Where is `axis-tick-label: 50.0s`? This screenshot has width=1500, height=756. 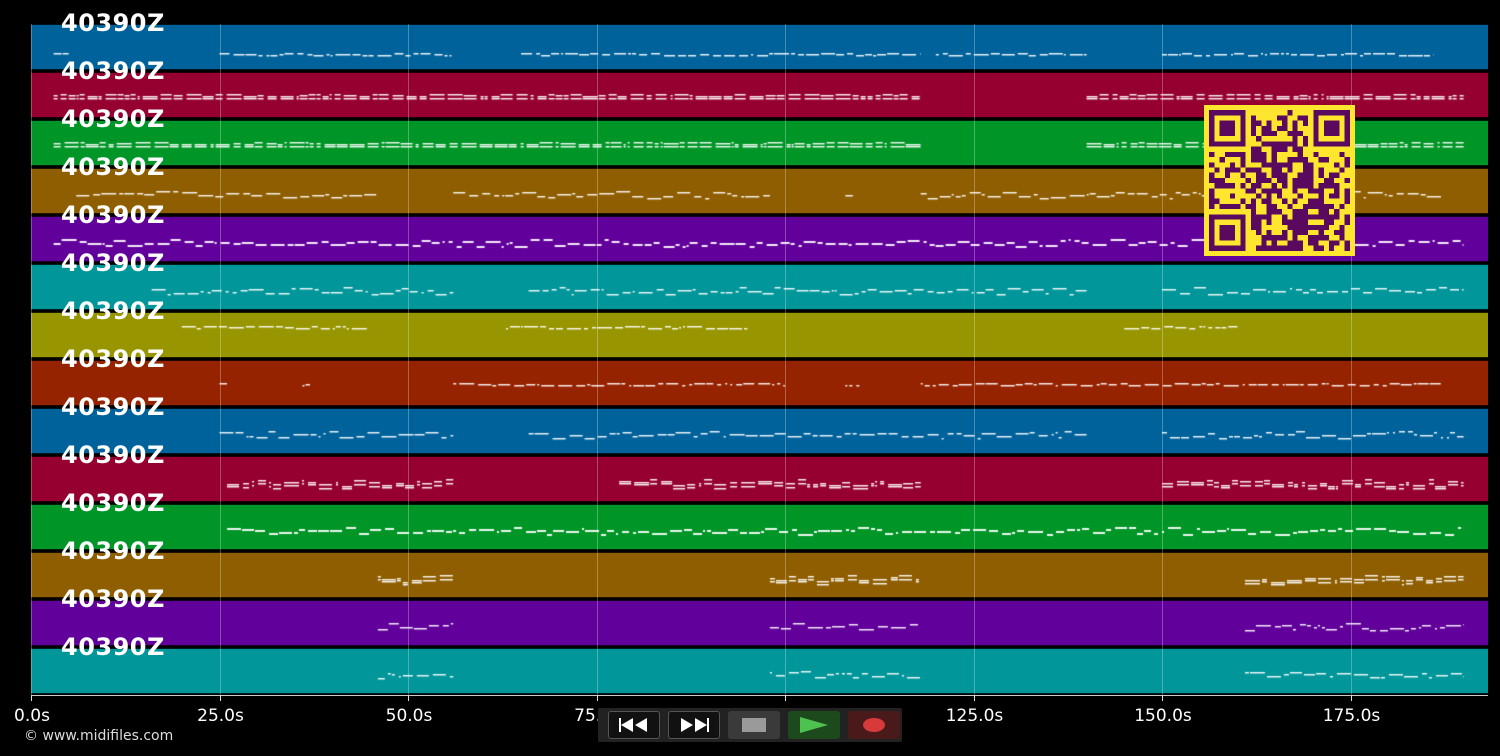 axis-tick-label: 50.0s is located at coordinates (409, 716).